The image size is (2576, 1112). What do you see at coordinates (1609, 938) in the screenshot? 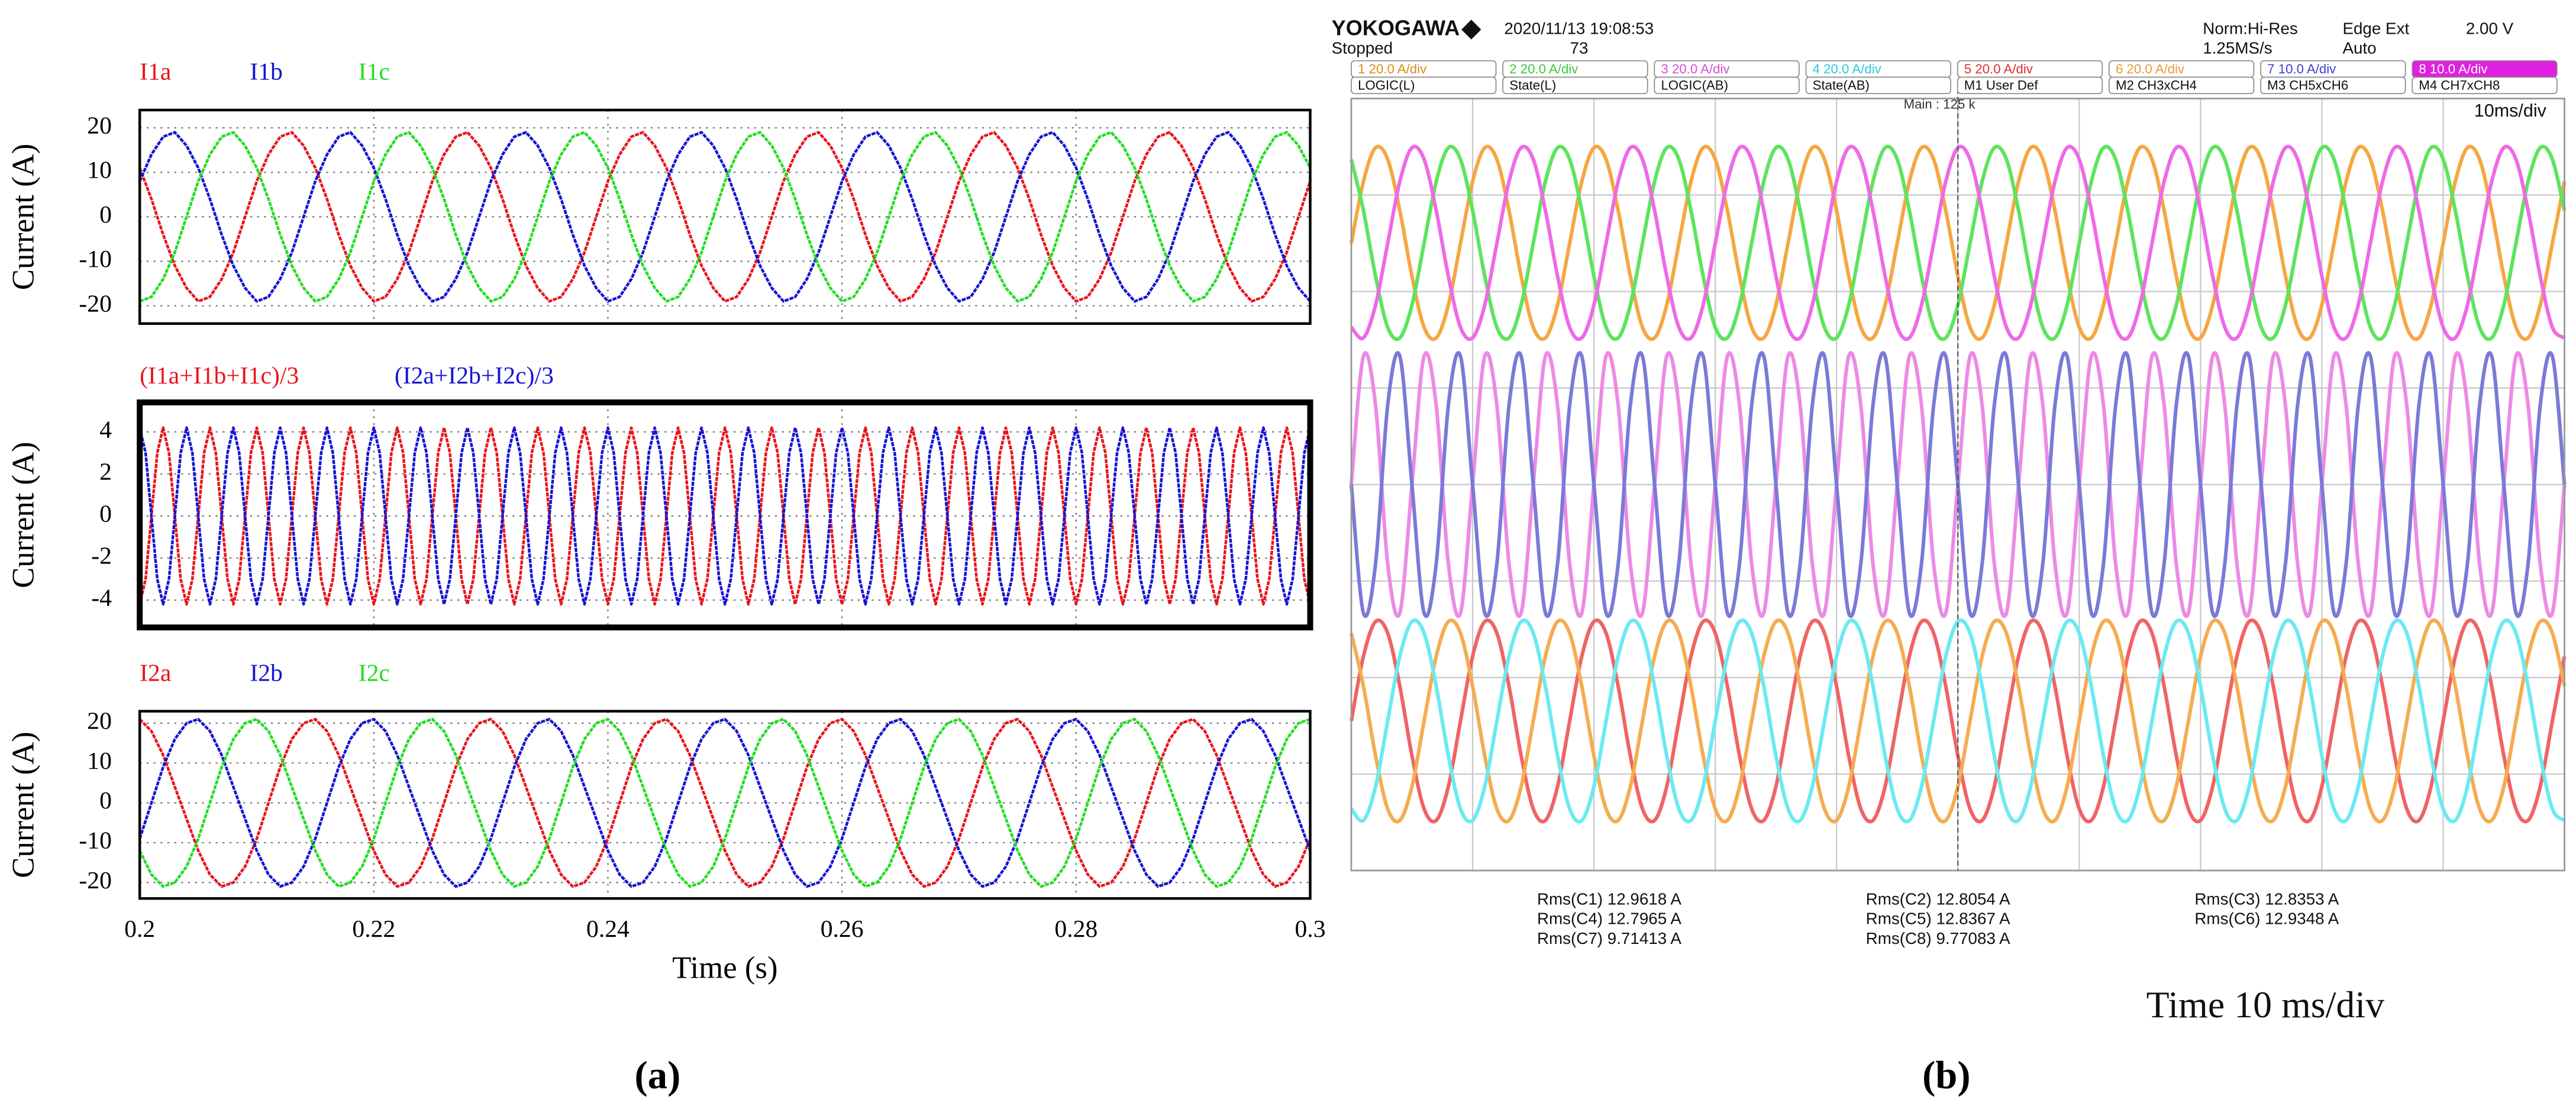
I see `measurement: Rms(C7) 9.71413 A` at bounding box center [1609, 938].